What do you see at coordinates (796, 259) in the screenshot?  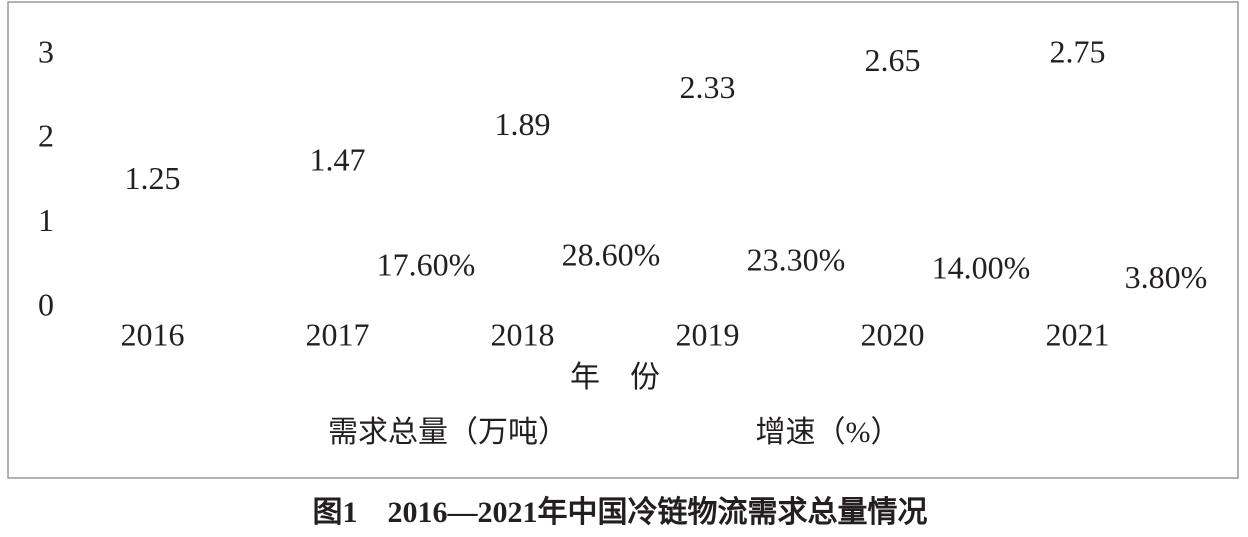 I see `data-label: 23.30%` at bounding box center [796, 259].